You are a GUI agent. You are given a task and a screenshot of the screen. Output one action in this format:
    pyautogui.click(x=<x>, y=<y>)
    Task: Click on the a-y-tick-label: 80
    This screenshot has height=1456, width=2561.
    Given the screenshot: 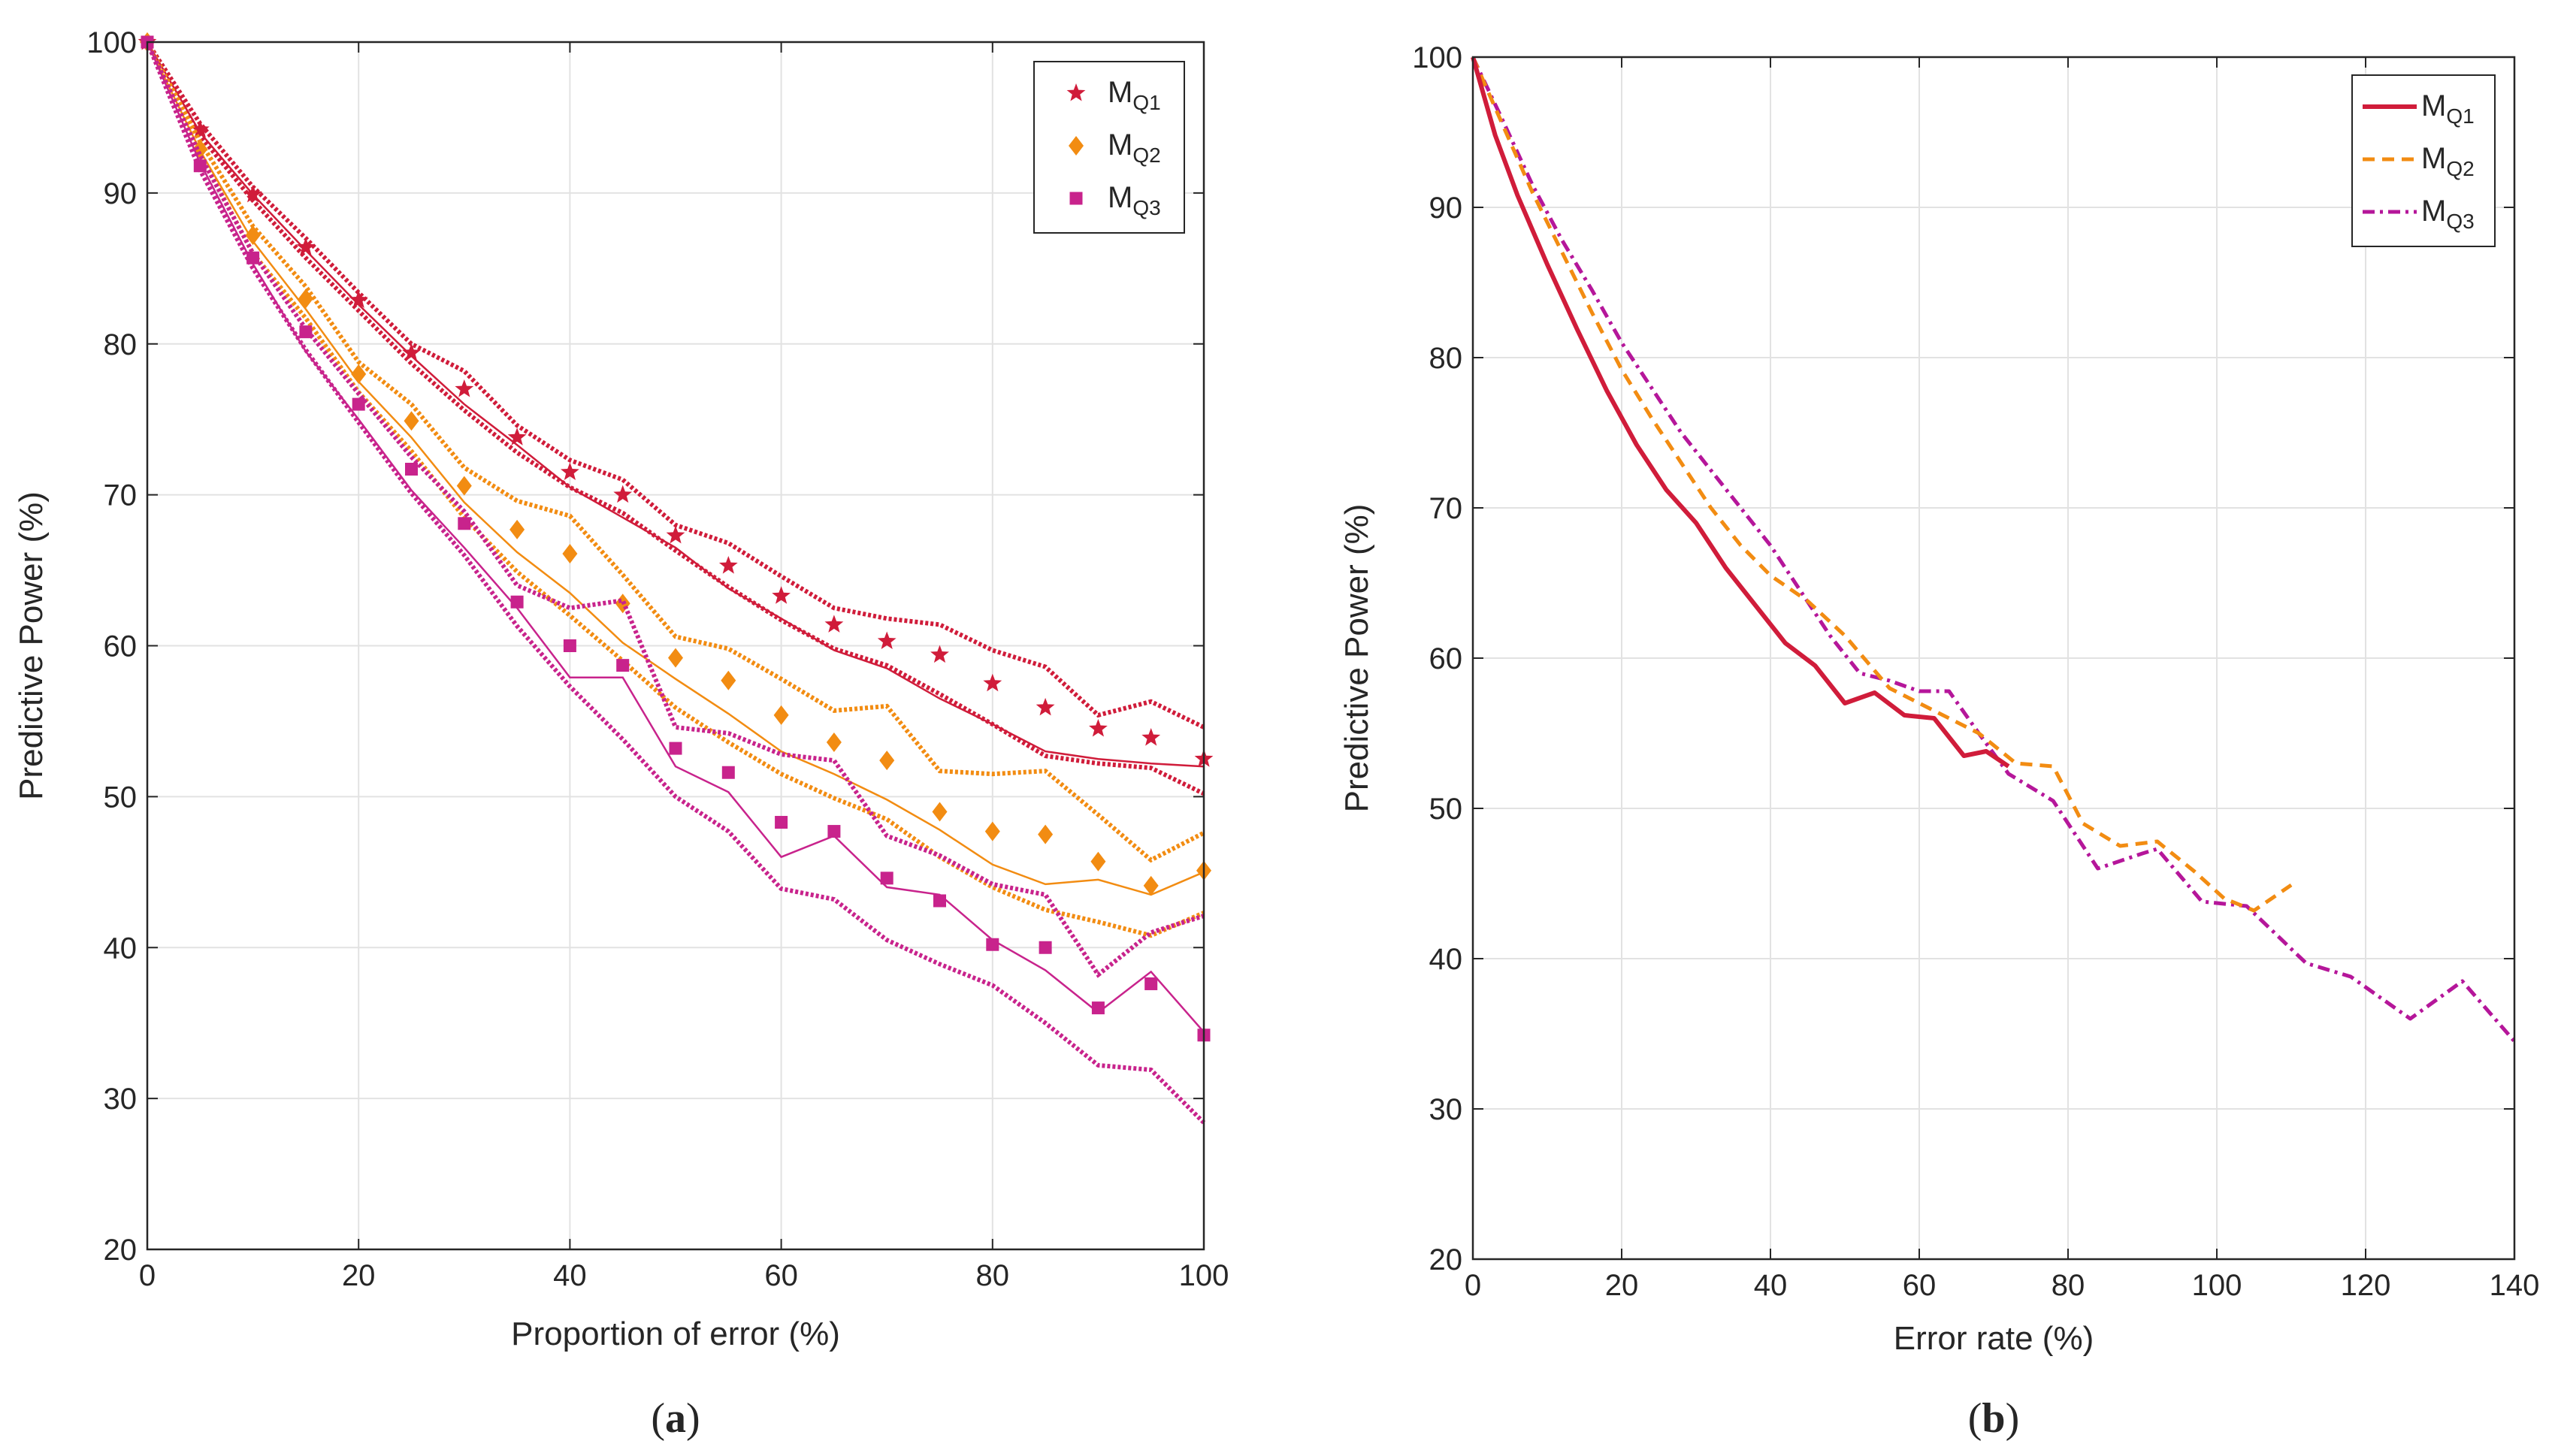 What is the action you would take?
    pyautogui.click(x=121, y=344)
    